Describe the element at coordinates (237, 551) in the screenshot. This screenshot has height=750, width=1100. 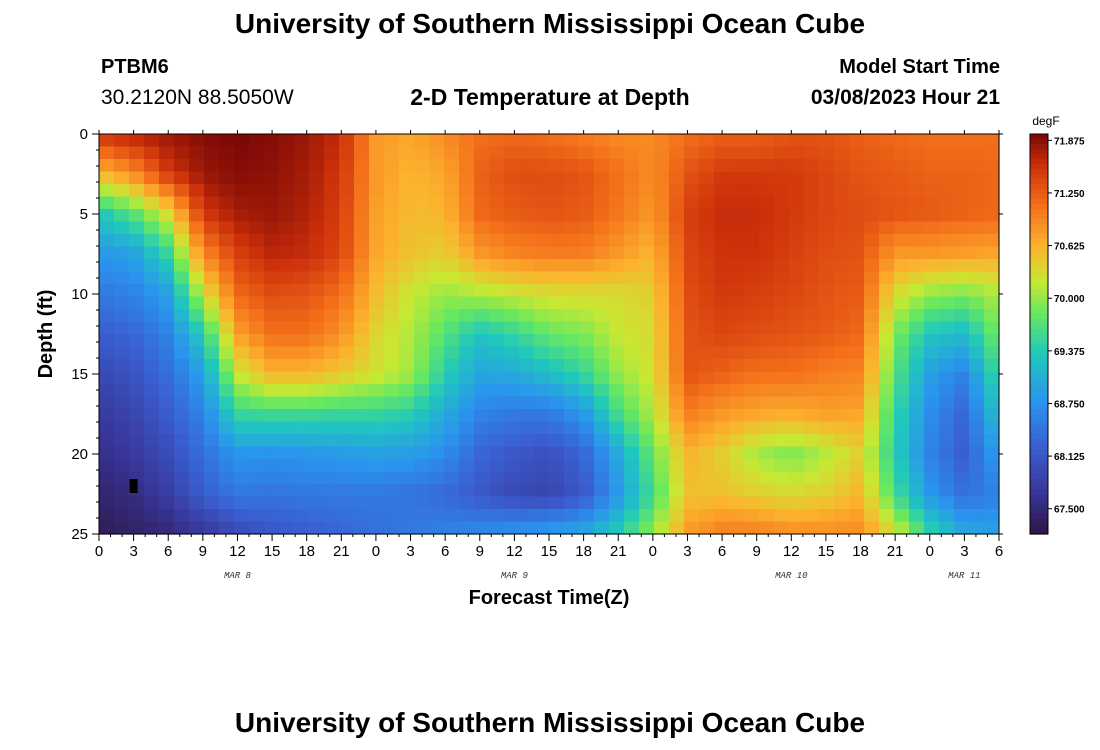
I see `x-tick-label: 12` at that location.